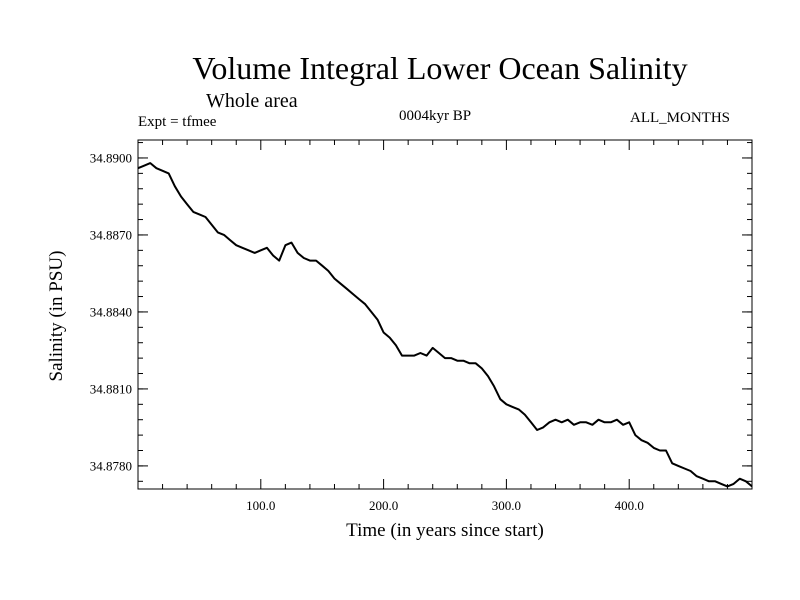  Describe the element at coordinates (252, 101) in the screenshot. I see `chart-subtitle: Whole area` at that location.